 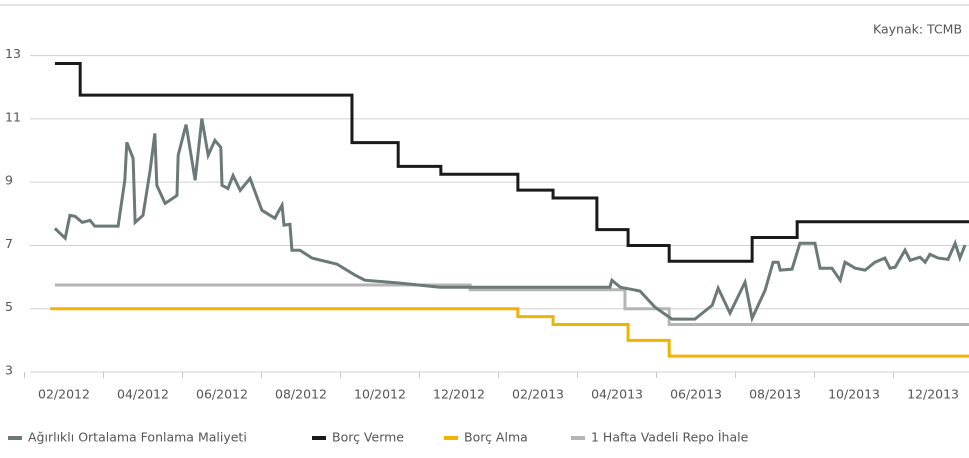 What do you see at coordinates (137, 437) in the screenshot?
I see `legend-label: Ağırlıklı Ortalama Fonlama Maliyeti` at bounding box center [137, 437].